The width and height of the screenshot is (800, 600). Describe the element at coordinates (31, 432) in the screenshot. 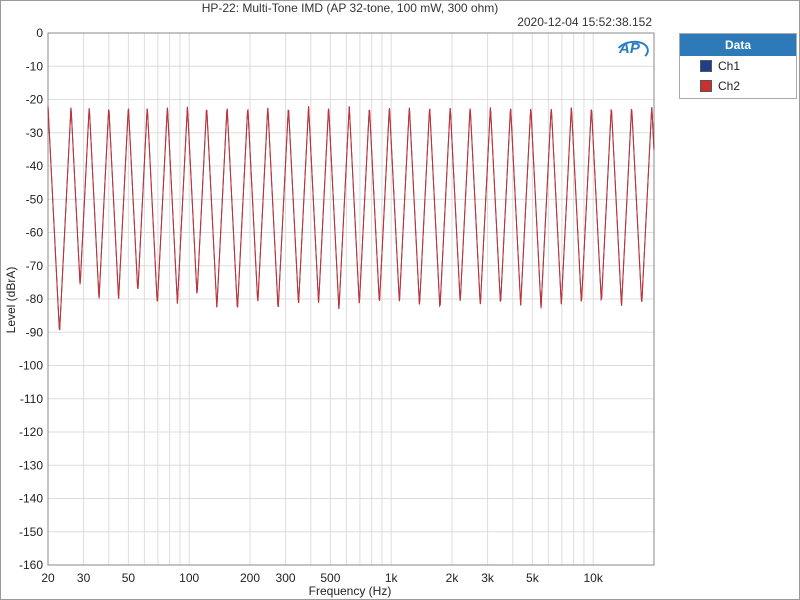

I see `y-tick-label: -120` at that location.